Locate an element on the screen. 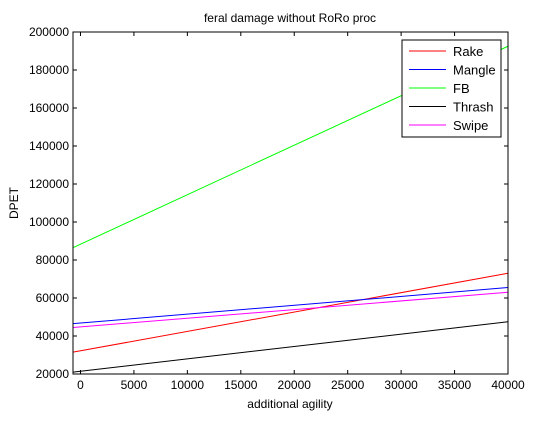  legend-label-rake: Rake is located at coordinates (468, 51).